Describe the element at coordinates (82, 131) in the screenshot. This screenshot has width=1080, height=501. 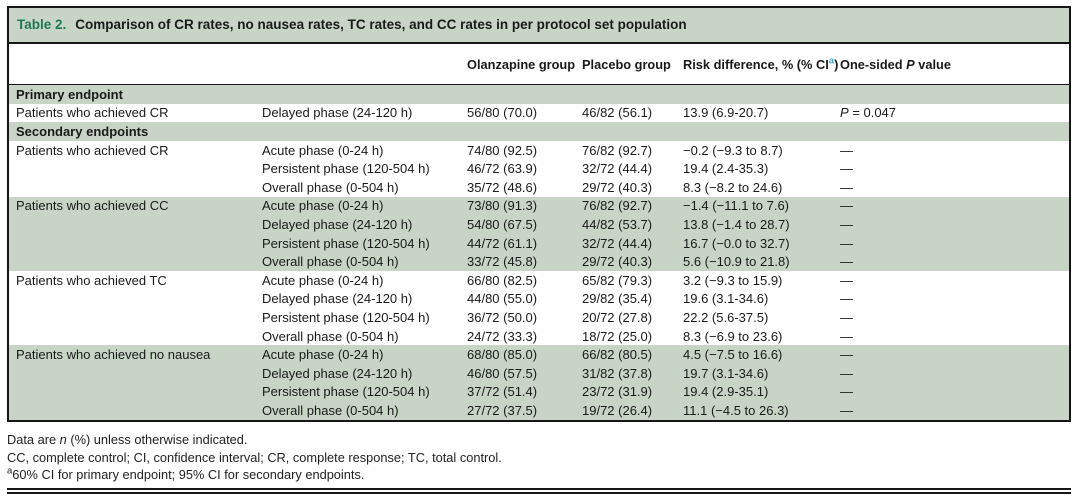
I see `section-header-label: Secondary endpoints` at that location.